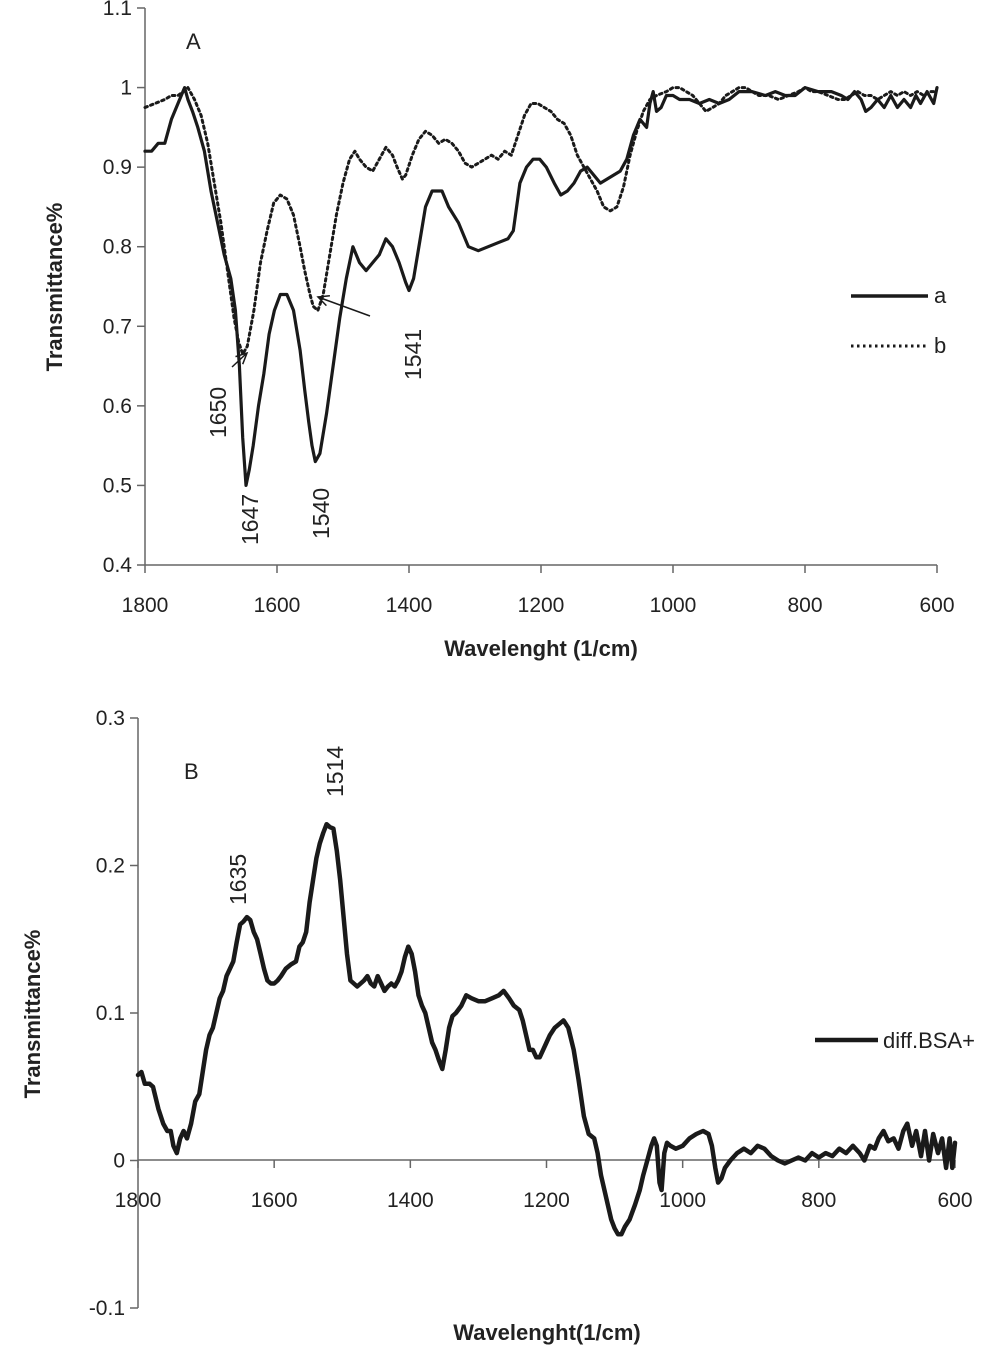 The width and height of the screenshot is (990, 1365). What do you see at coordinates (238, 879) in the screenshot?
I see `peak-label-1635: 1635` at bounding box center [238, 879].